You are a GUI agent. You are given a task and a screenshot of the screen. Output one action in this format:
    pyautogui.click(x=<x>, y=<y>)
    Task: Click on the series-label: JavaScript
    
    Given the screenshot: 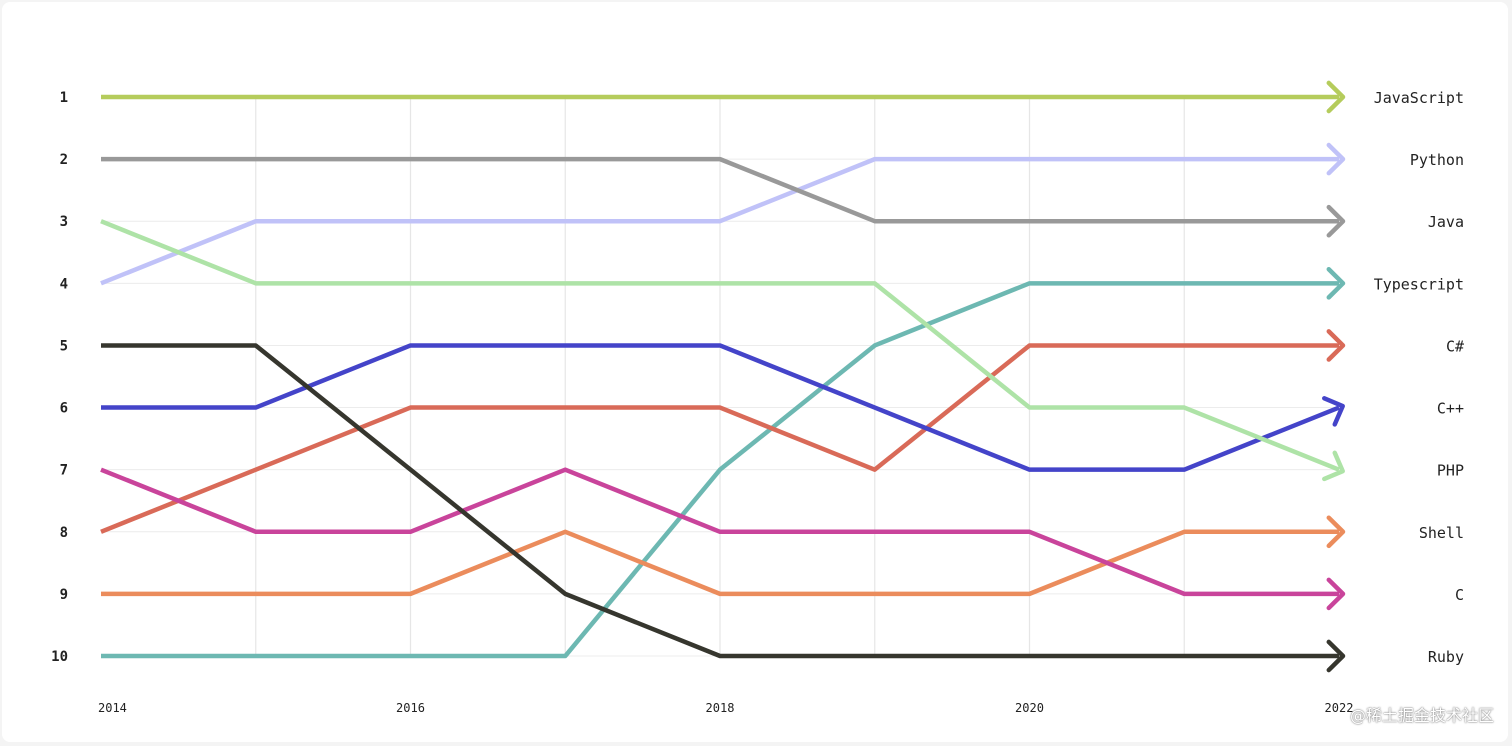 What is the action you would take?
    pyautogui.click(x=1419, y=98)
    